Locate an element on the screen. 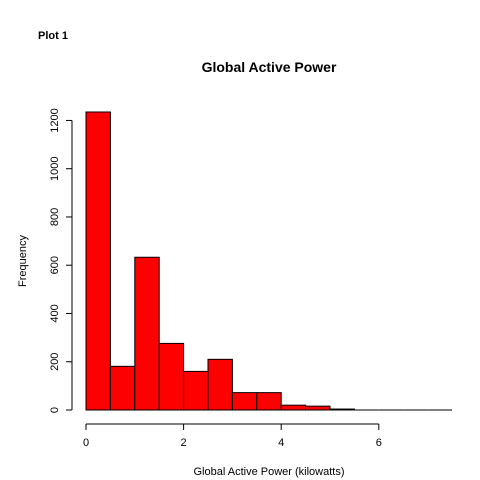 The width and height of the screenshot is (480, 480). x-tick-label: 0 is located at coordinates (86, 443).